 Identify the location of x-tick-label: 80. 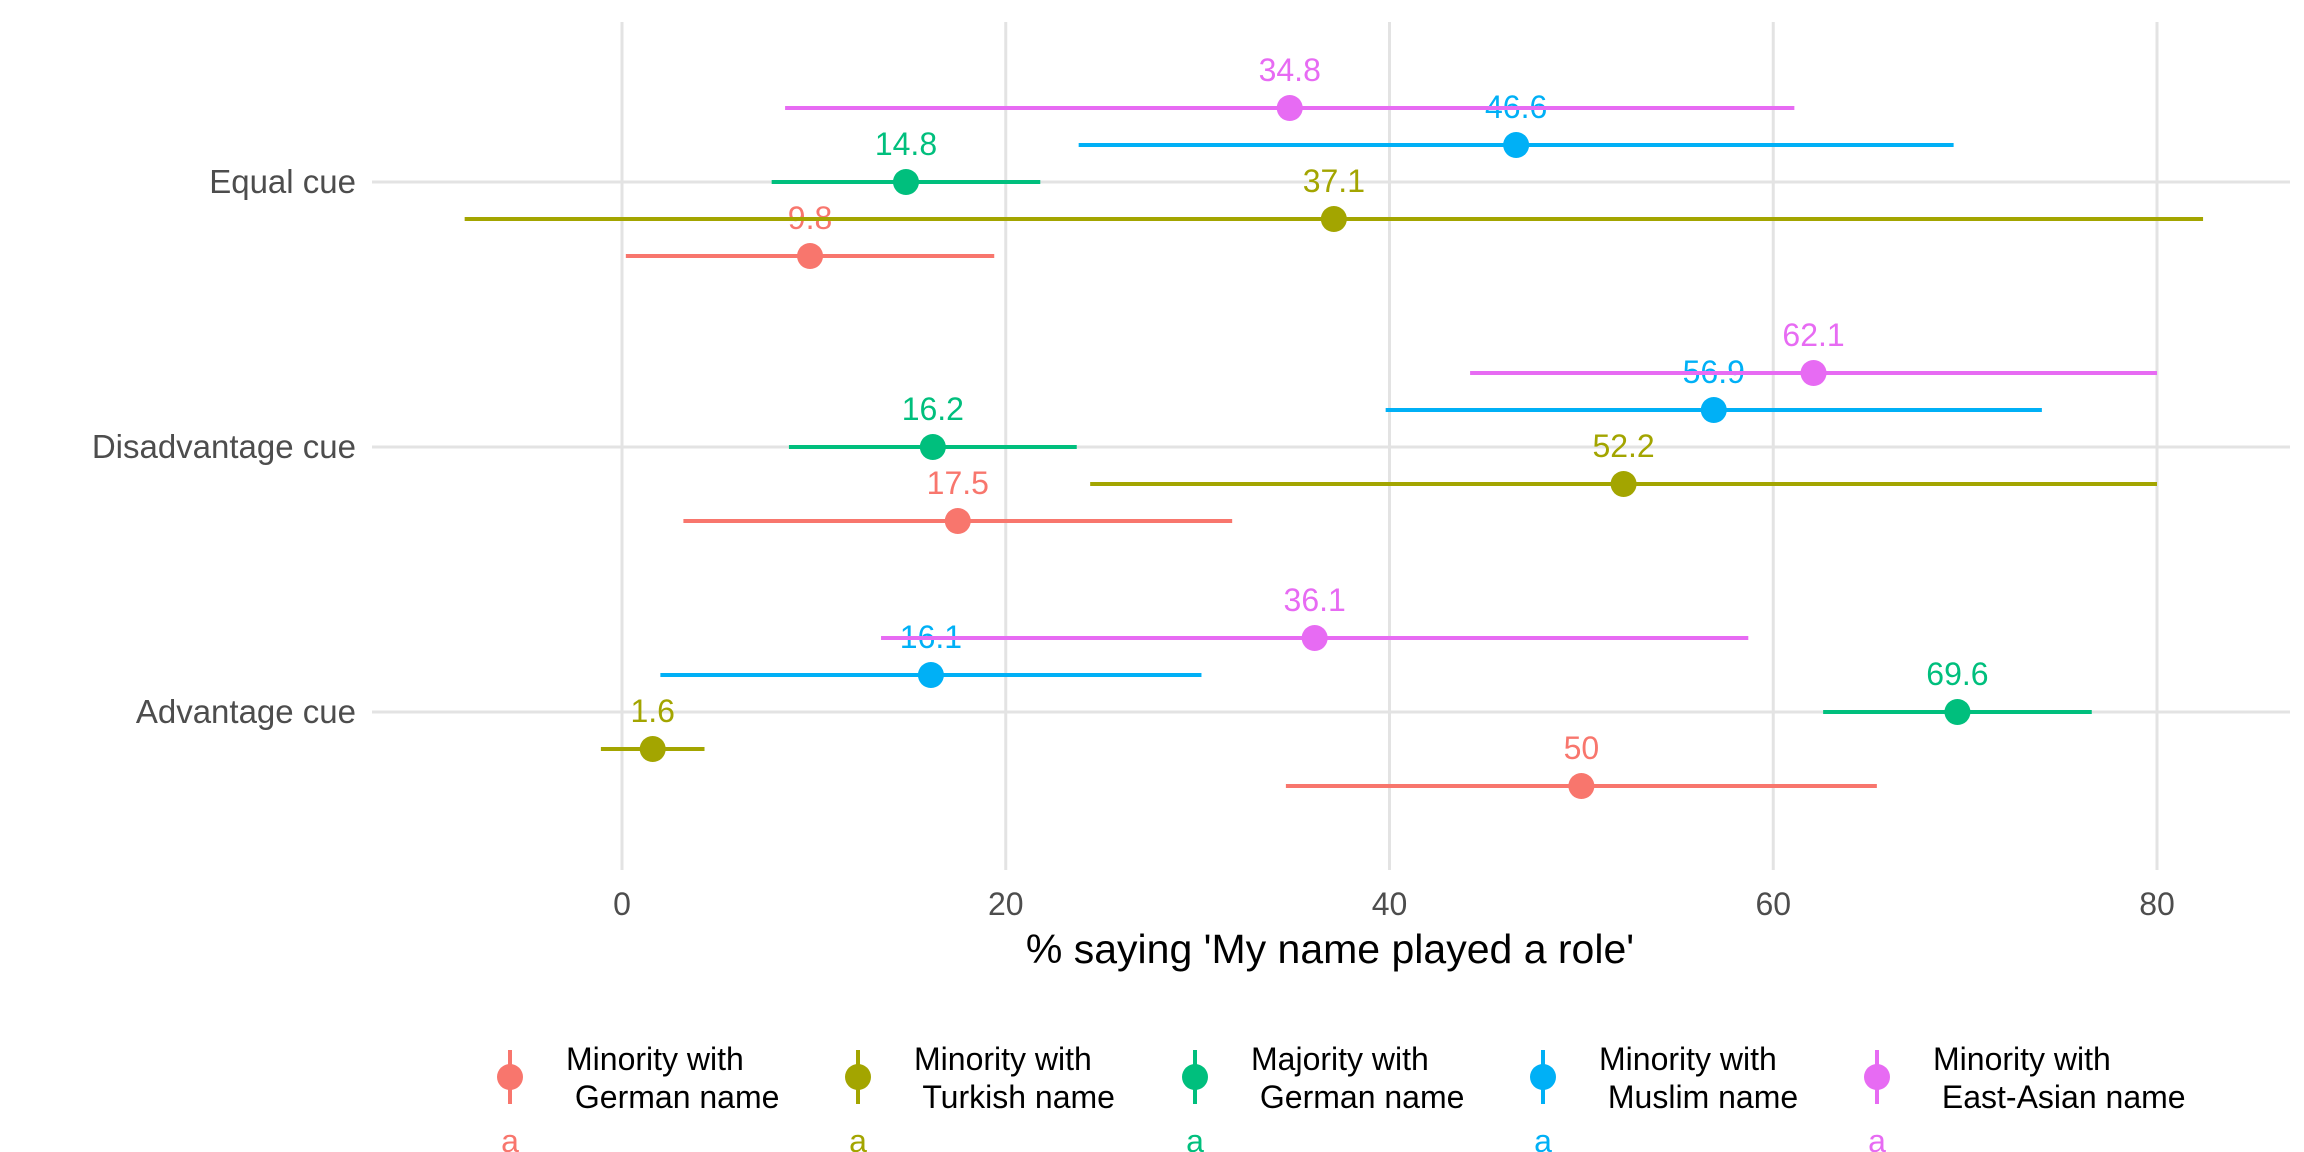
(2157, 904).